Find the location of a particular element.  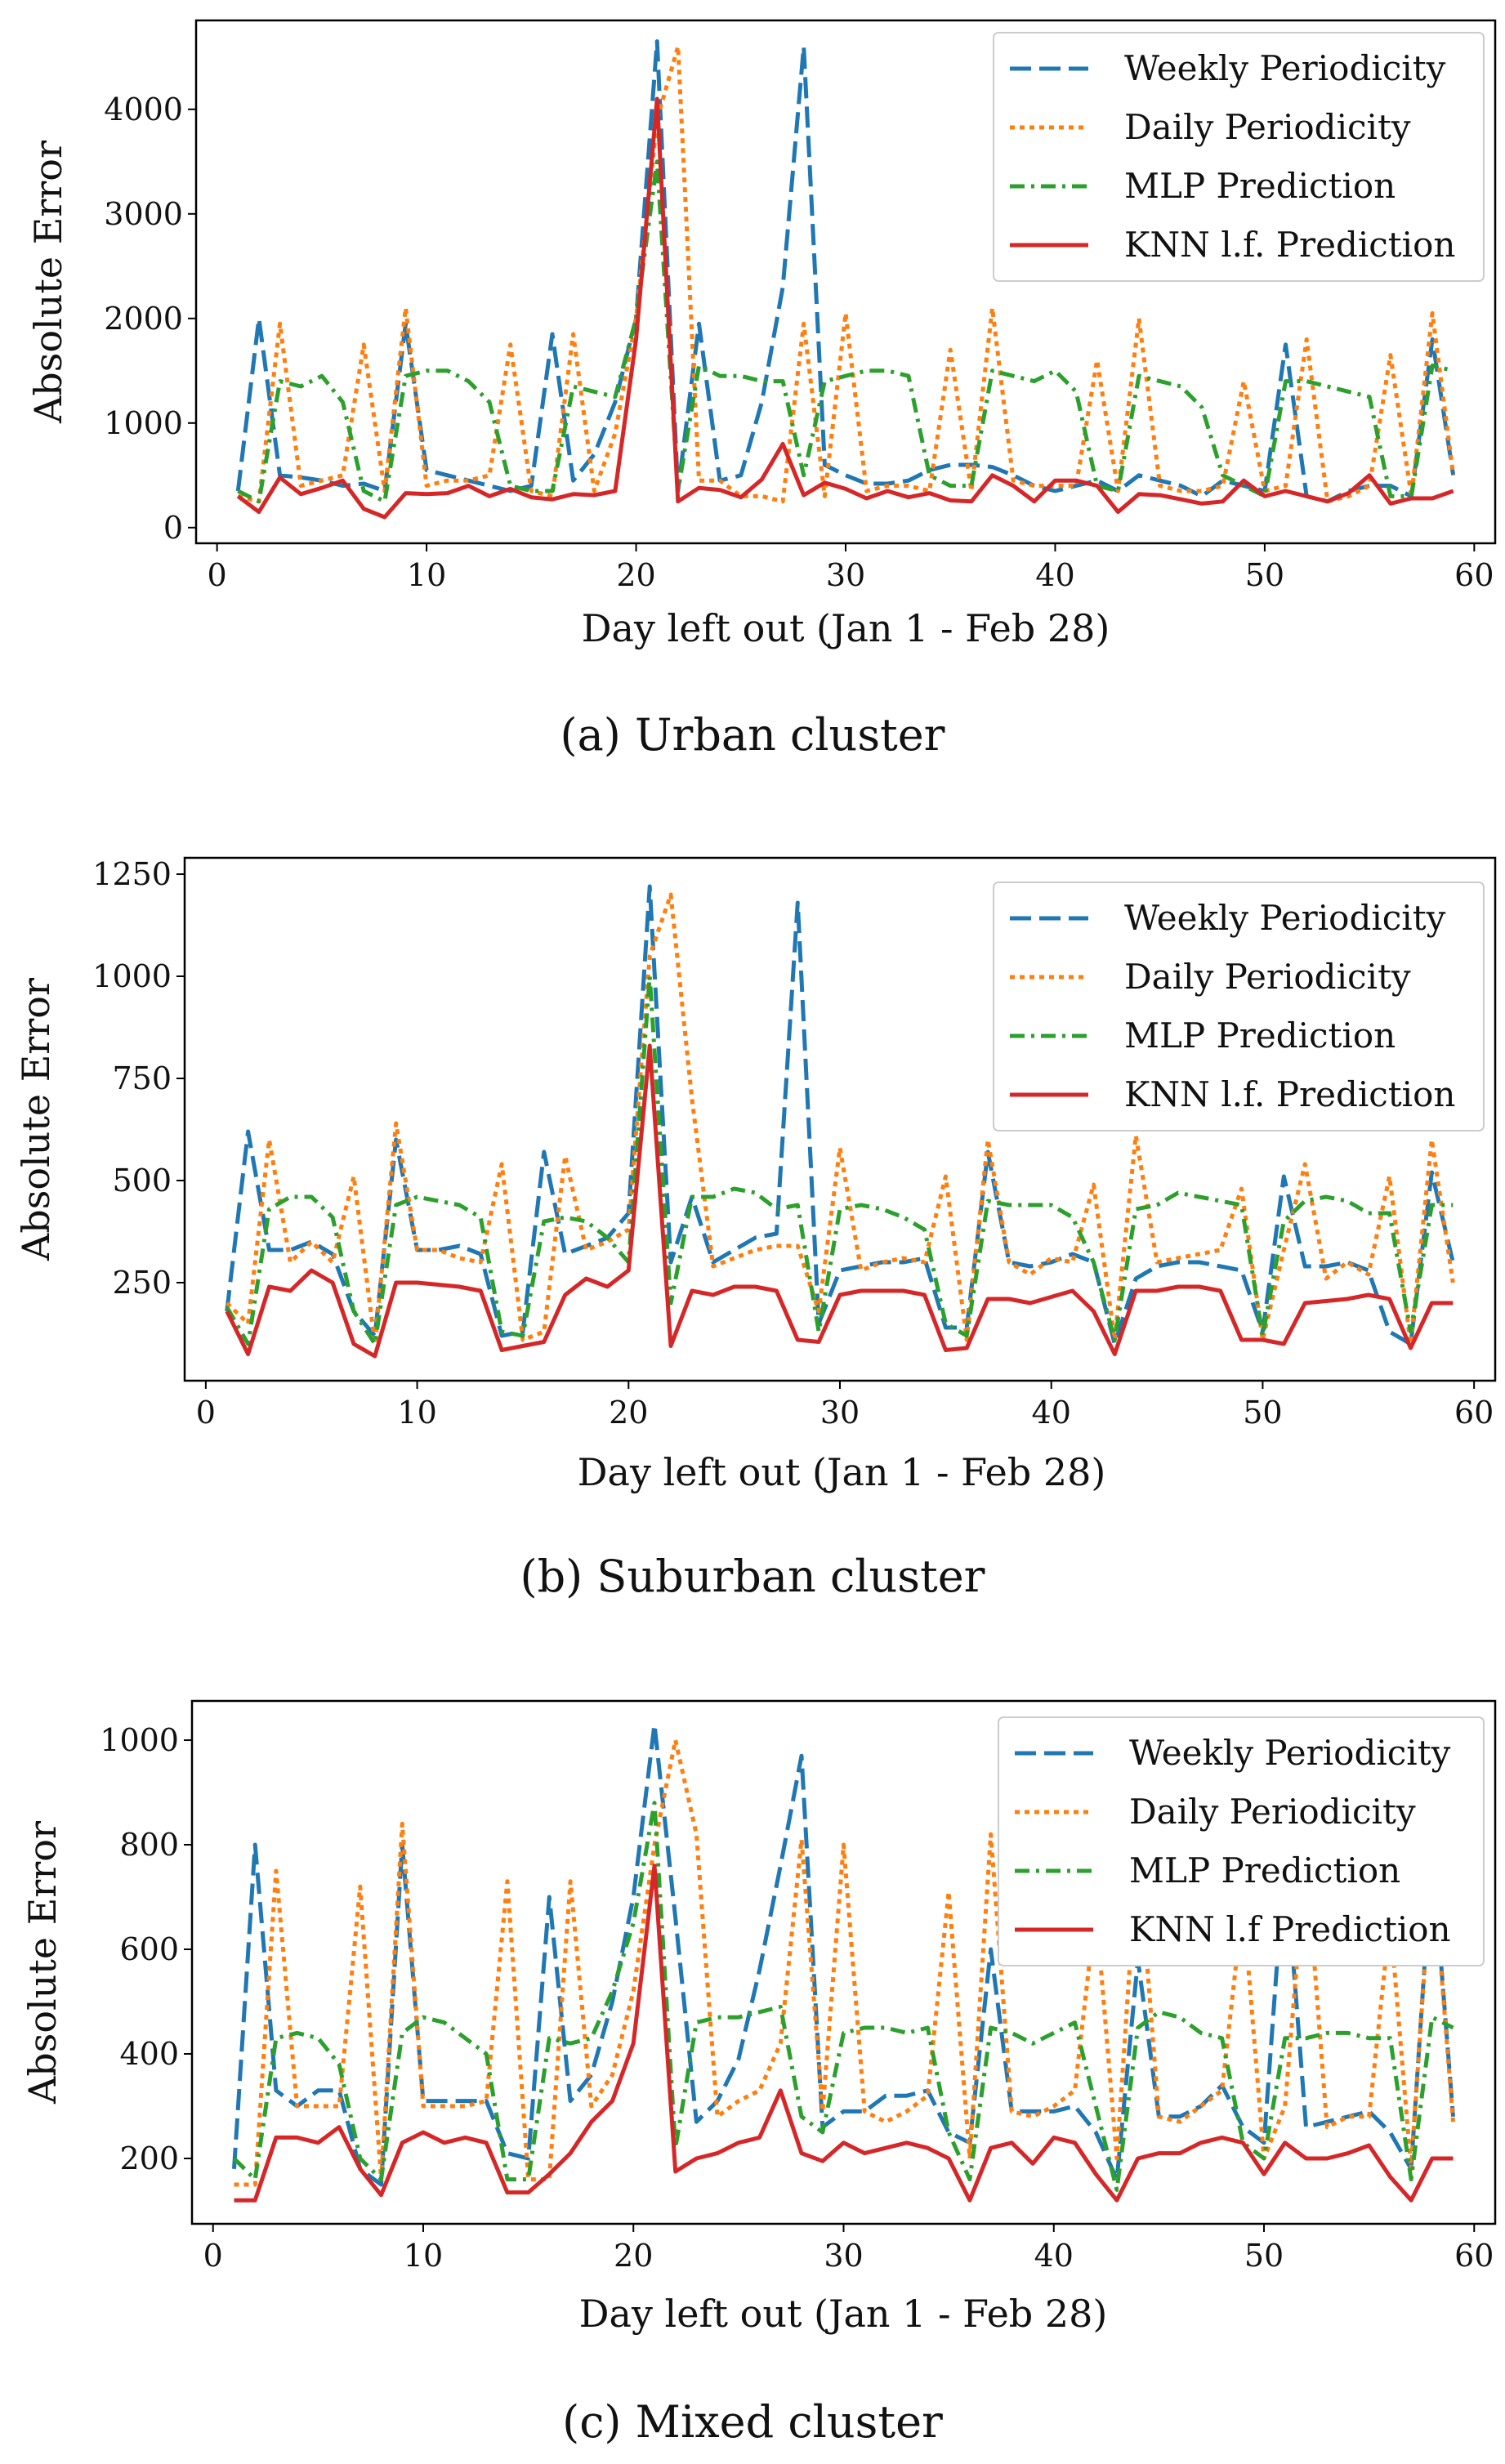

y-tick-label: 200 is located at coordinates (149, 2158).